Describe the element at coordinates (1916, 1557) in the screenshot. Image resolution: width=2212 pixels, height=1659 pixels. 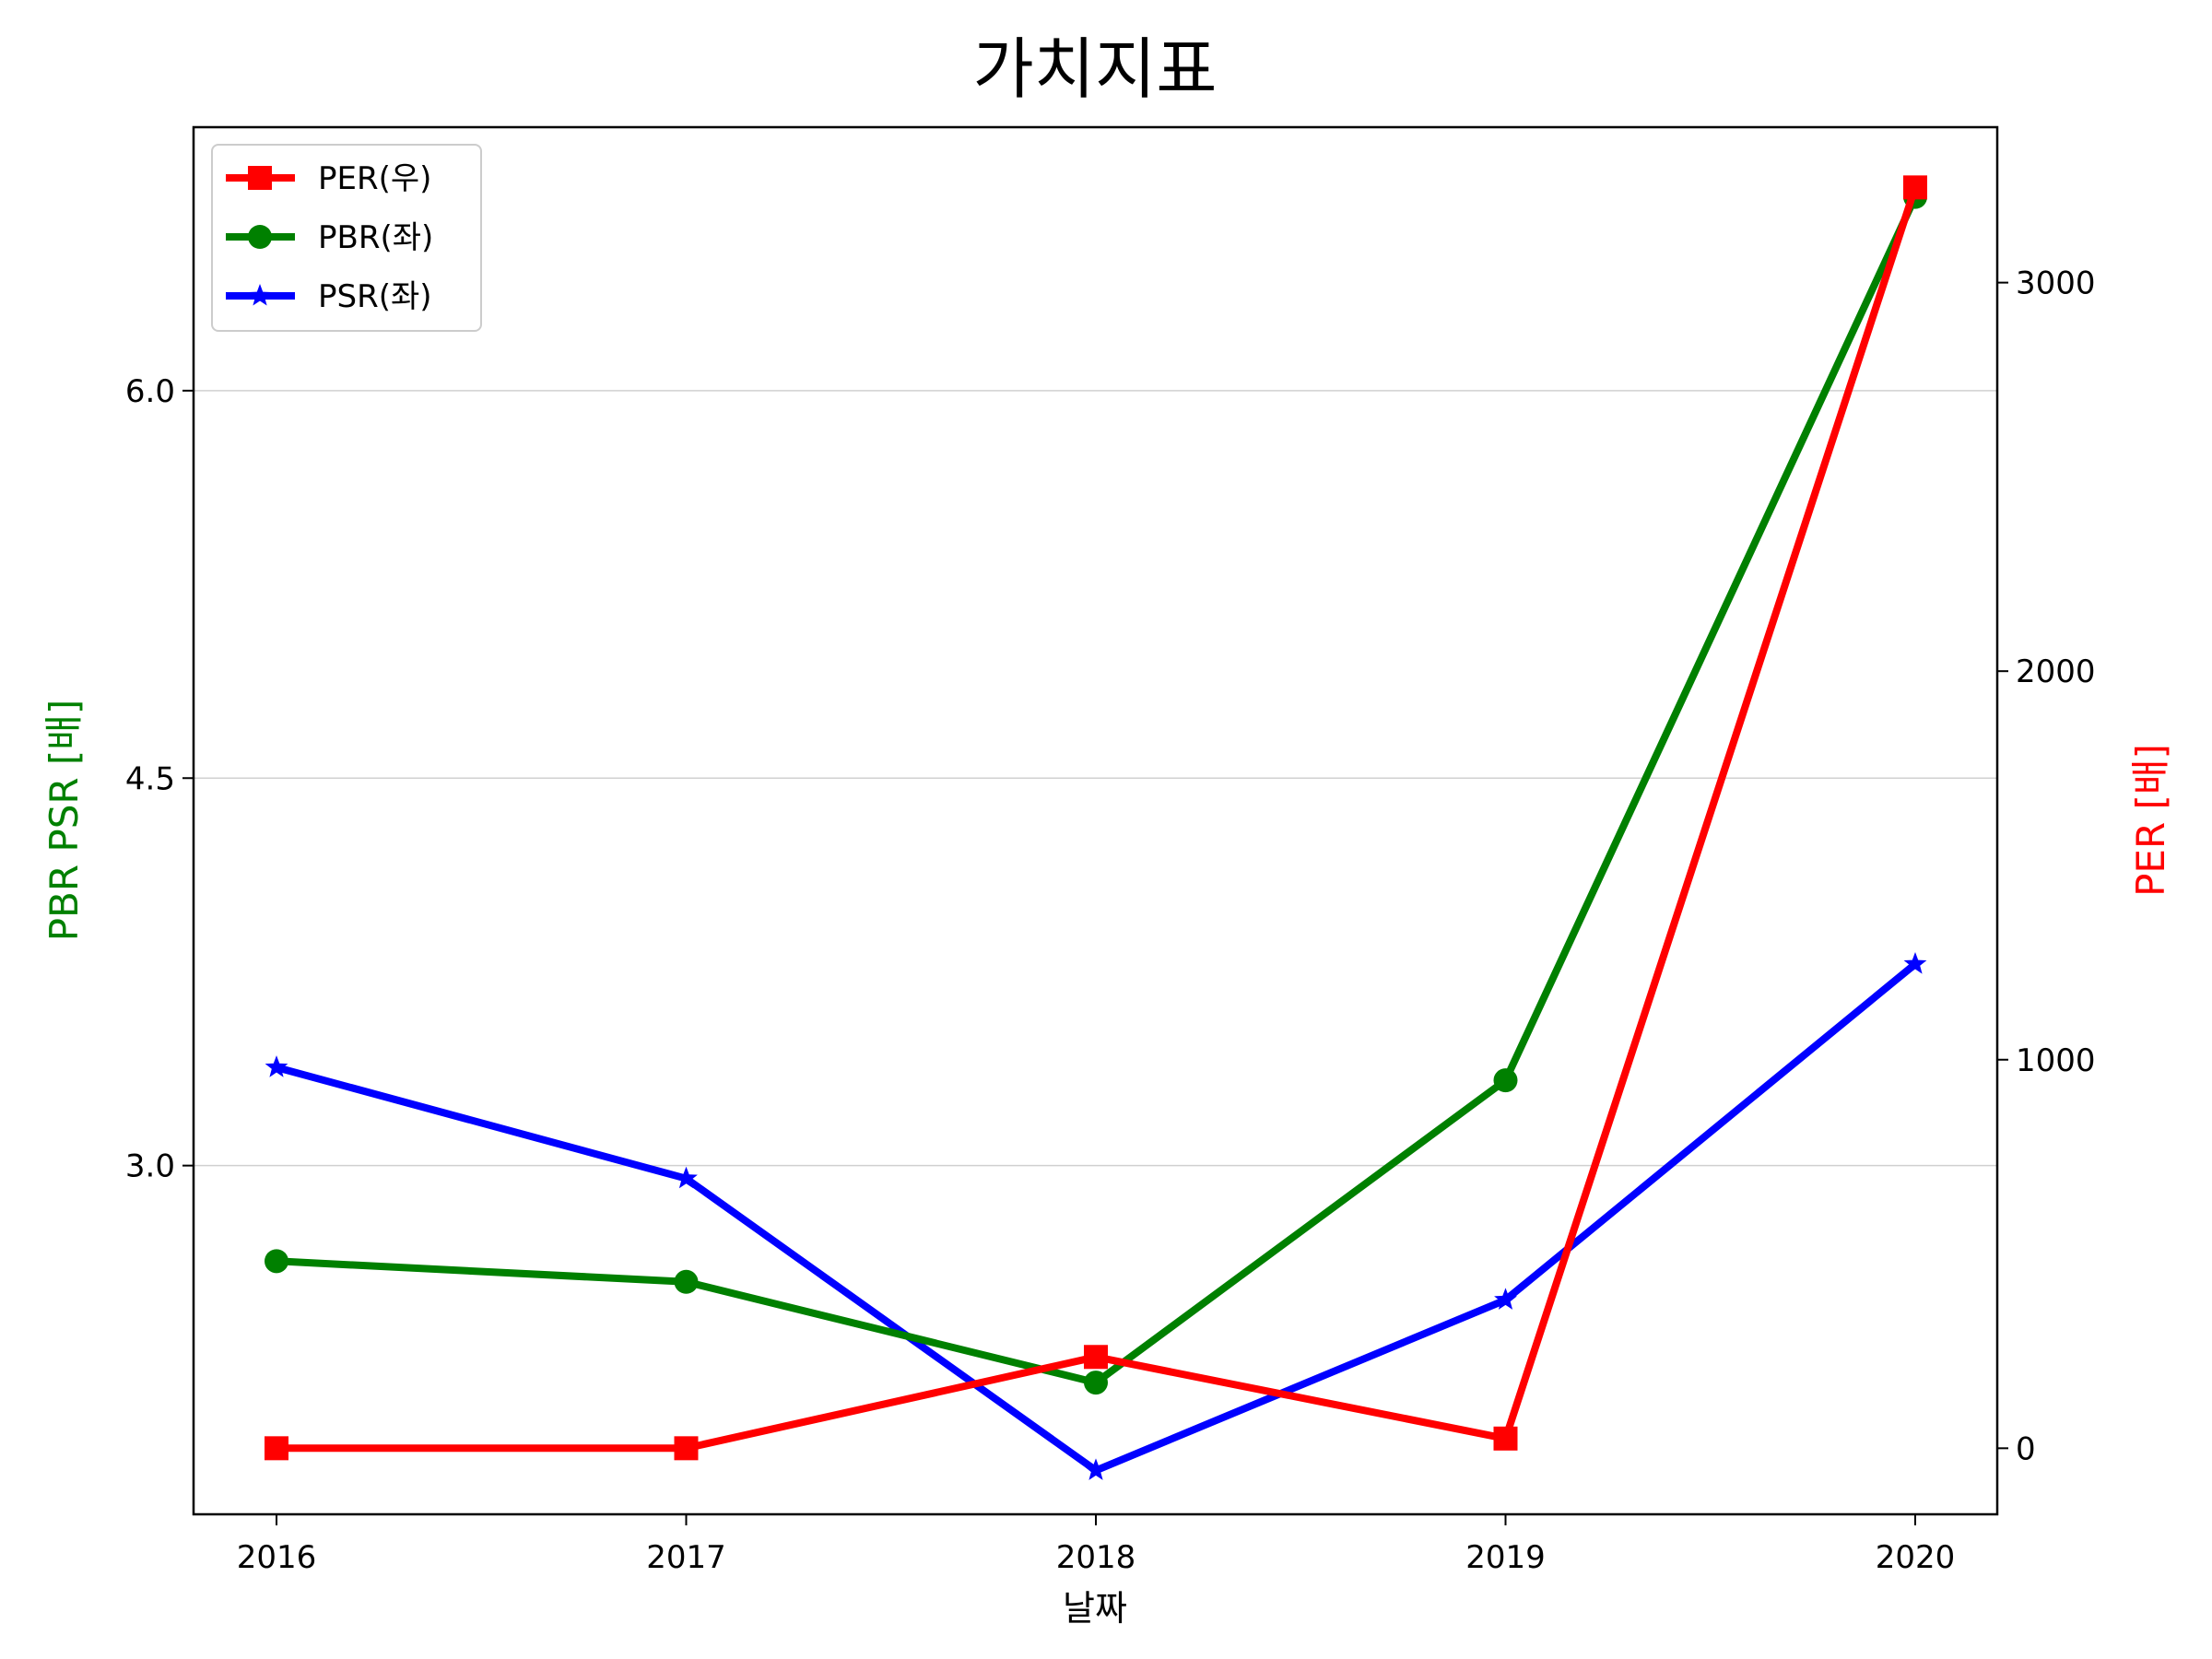
I see `x-tick-label: 2020` at that location.